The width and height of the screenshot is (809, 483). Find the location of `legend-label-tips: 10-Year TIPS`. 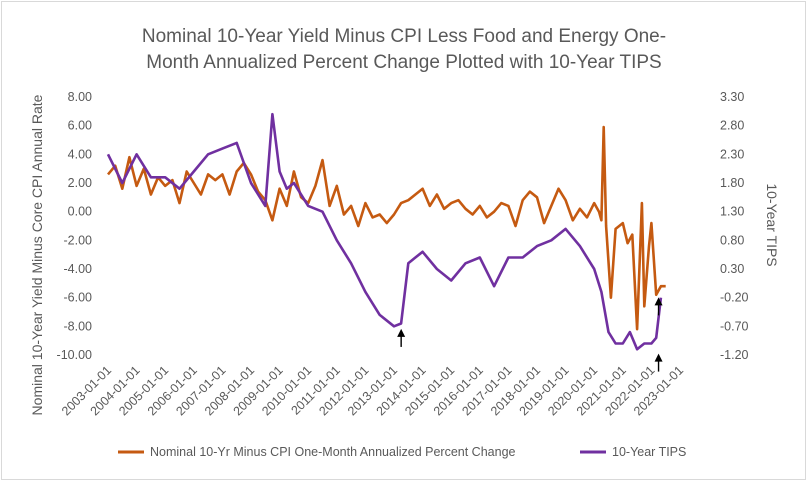

legend-label-tips: 10-Year TIPS is located at coordinates (649, 452).